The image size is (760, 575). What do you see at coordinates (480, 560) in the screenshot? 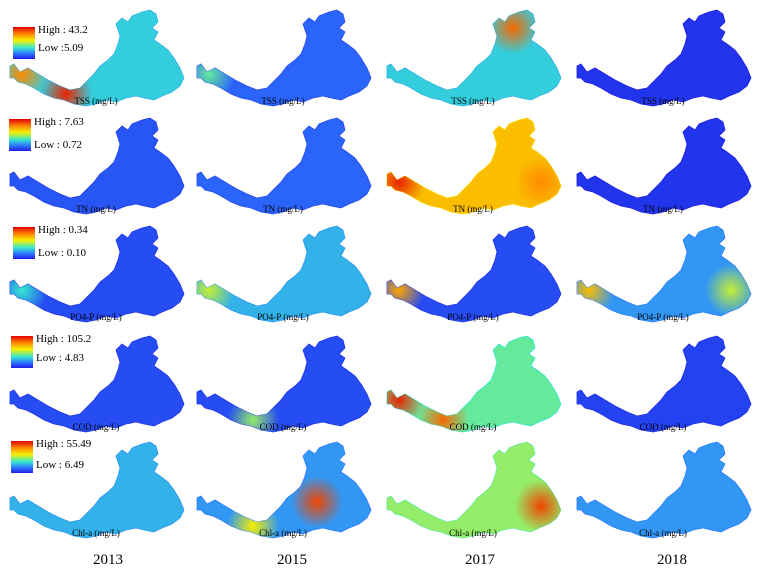
I see `year-label-2017: 2017` at bounding box center [480, 560].